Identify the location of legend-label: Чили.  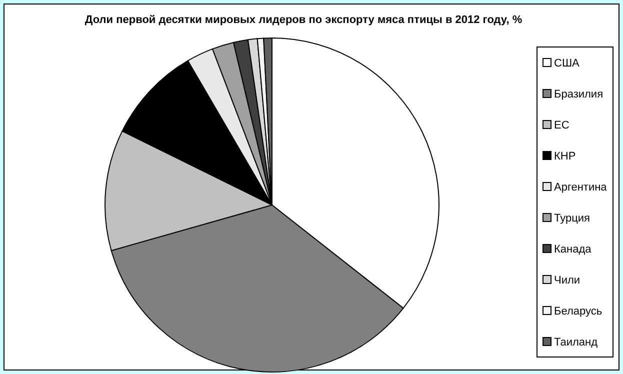
(567, 280).